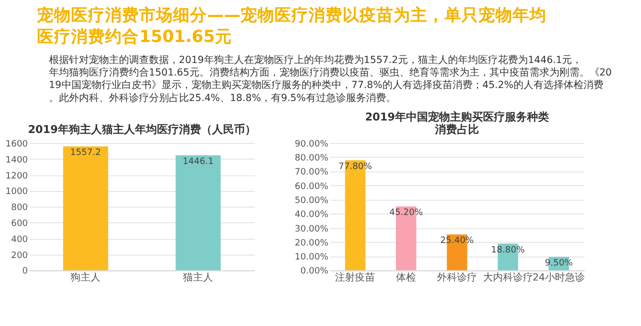  Describe the element at coordinates (311, 144) in the screenshot. I see `y-tick-label: 90.00%` at that location.